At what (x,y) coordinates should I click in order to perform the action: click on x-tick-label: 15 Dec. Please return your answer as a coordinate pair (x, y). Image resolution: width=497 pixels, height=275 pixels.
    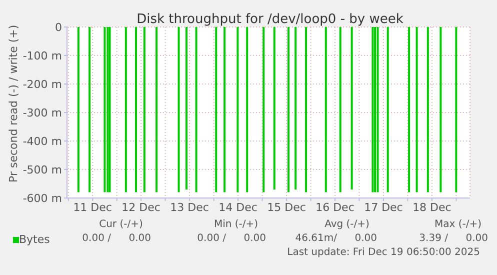
    Looking at the image, I should click on (286, 207).